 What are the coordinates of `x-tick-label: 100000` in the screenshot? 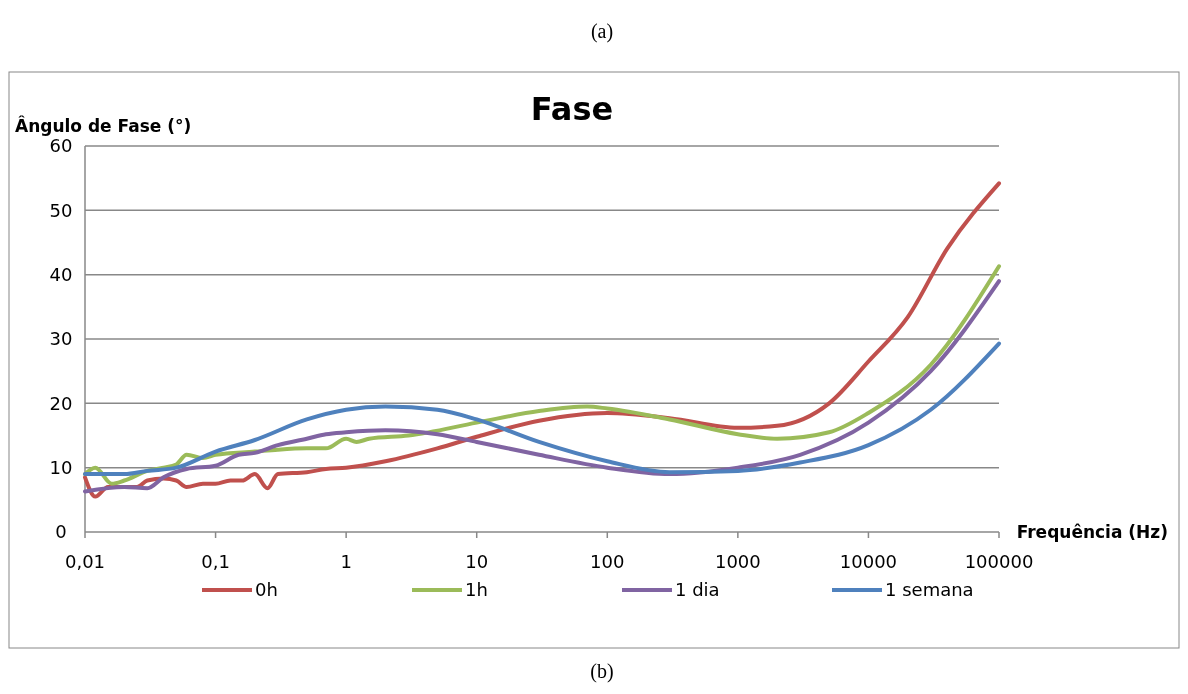 It's located at (999, 561).